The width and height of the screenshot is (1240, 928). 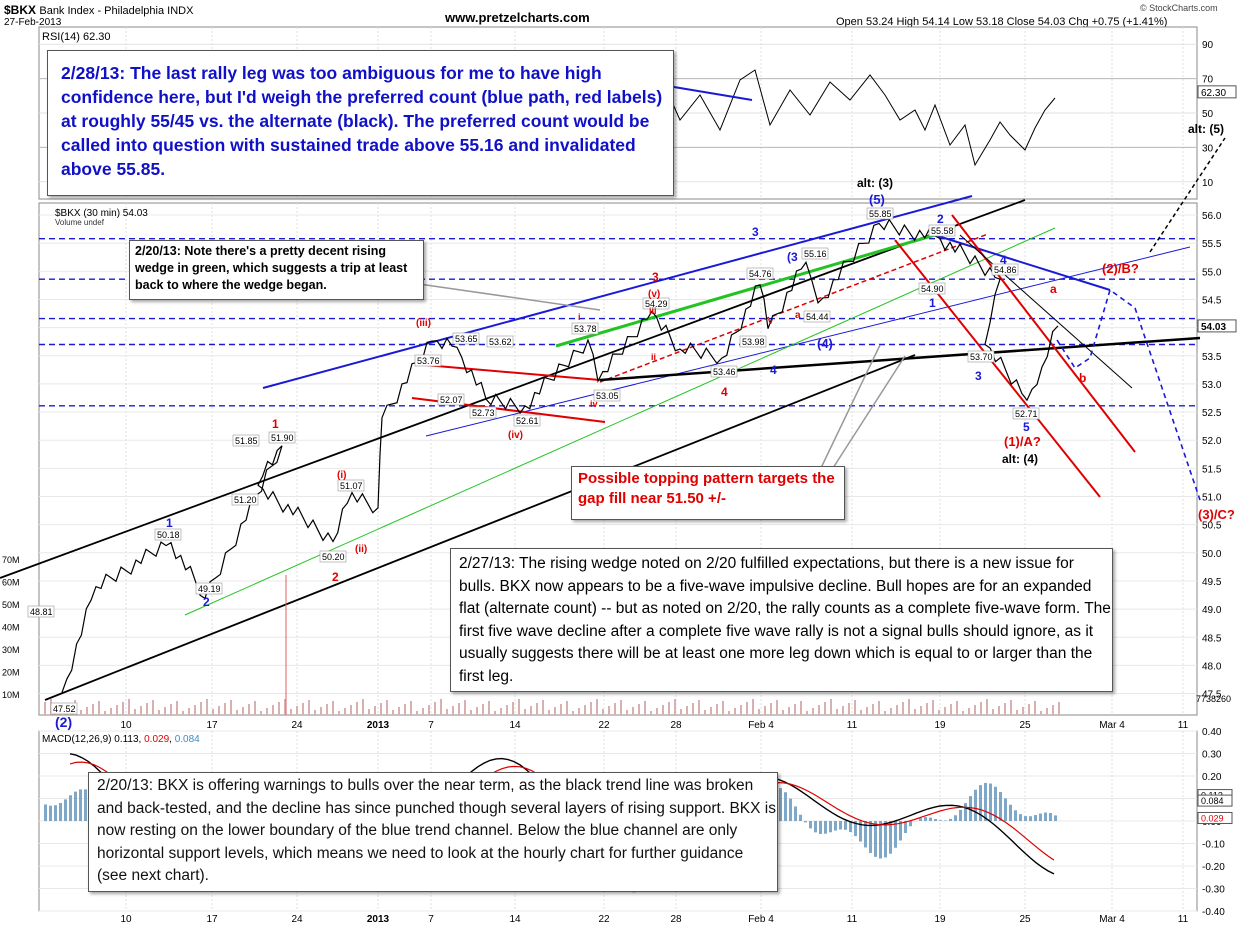 I want to click on wave-label-red: (v), so click(x=654, y=294).